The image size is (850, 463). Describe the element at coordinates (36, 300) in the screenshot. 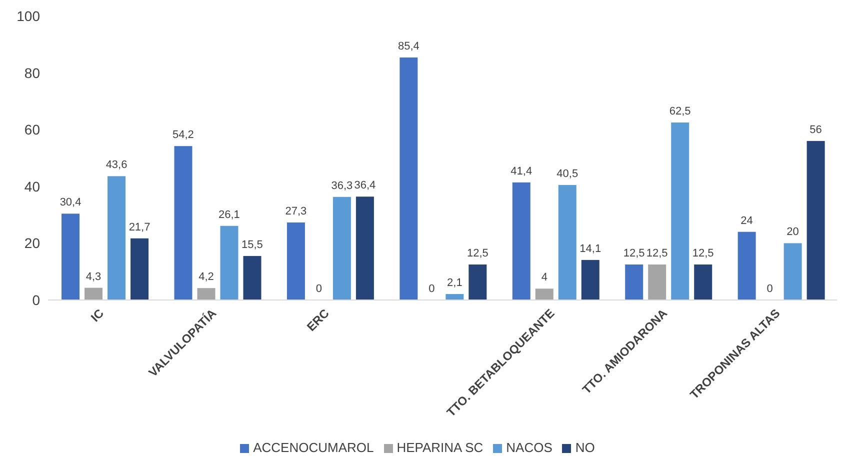

I see `y-tick-label: 0` at that location.